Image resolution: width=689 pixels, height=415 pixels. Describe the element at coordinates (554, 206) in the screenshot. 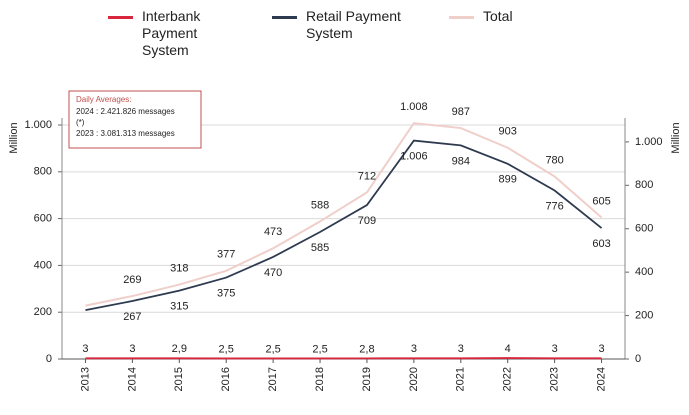

I see `data-label: 776` at that location.